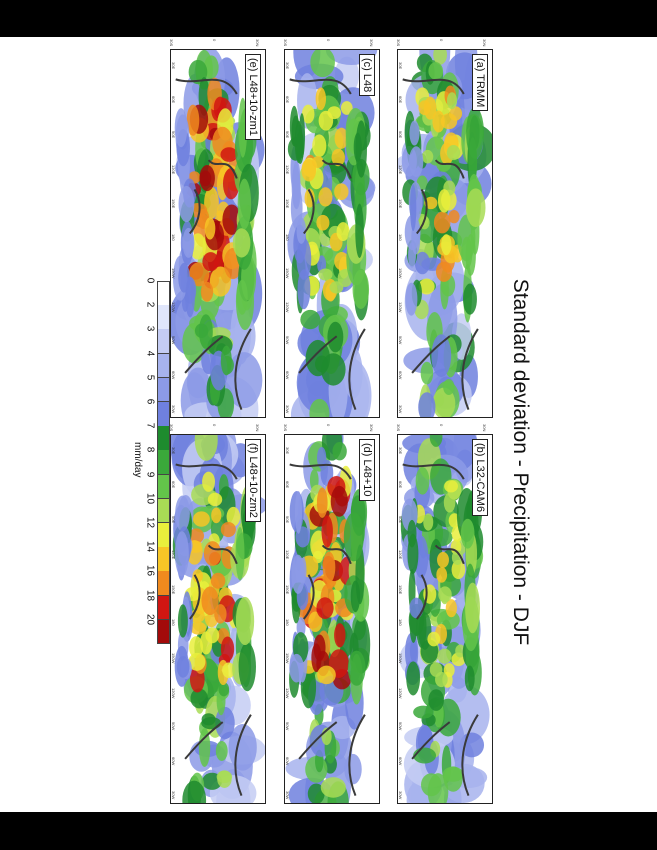  Describe the element at coordinates (150, 377) in the screenshot. I see `colorbar-tick-label: 5` at that location.